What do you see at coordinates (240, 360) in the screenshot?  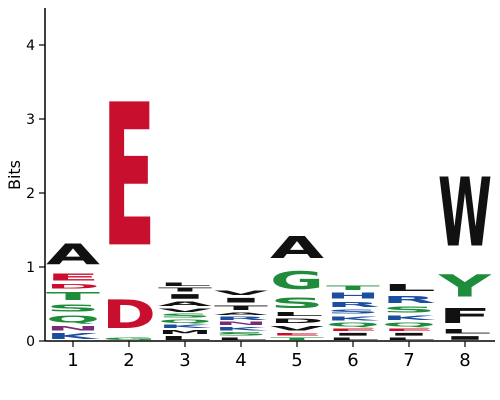 I see `x-tick-label: 4` at bounding box center [240, 360].